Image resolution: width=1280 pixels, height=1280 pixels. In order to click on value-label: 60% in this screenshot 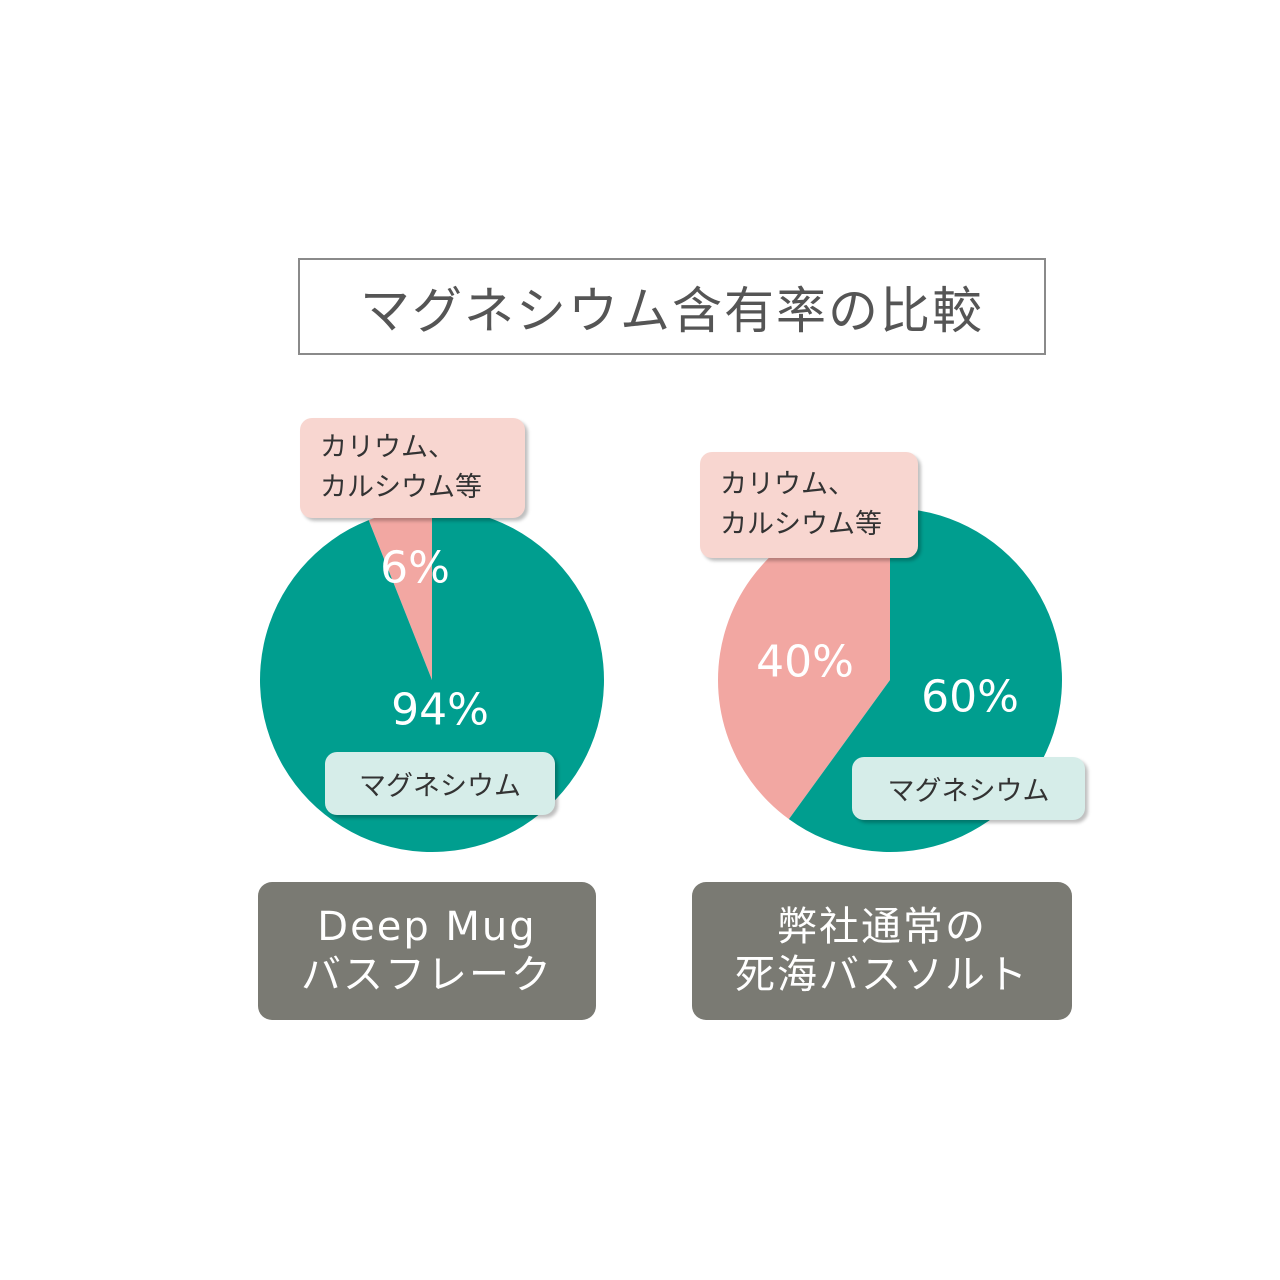, I will do `click(970, 697)`.